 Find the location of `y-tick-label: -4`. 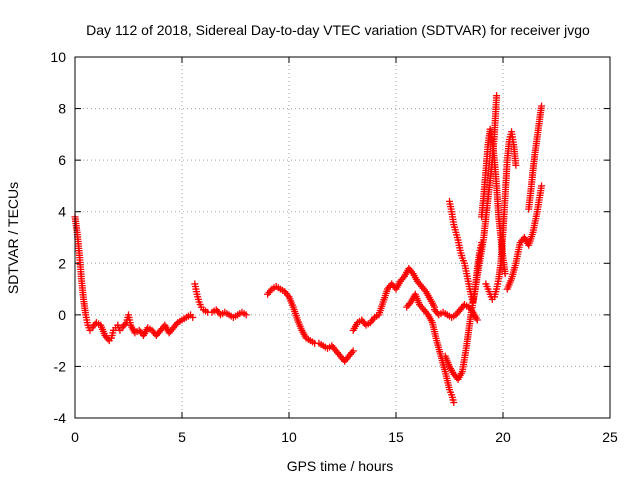

y-tick-label: -4 is located at coordinates (60, 418).